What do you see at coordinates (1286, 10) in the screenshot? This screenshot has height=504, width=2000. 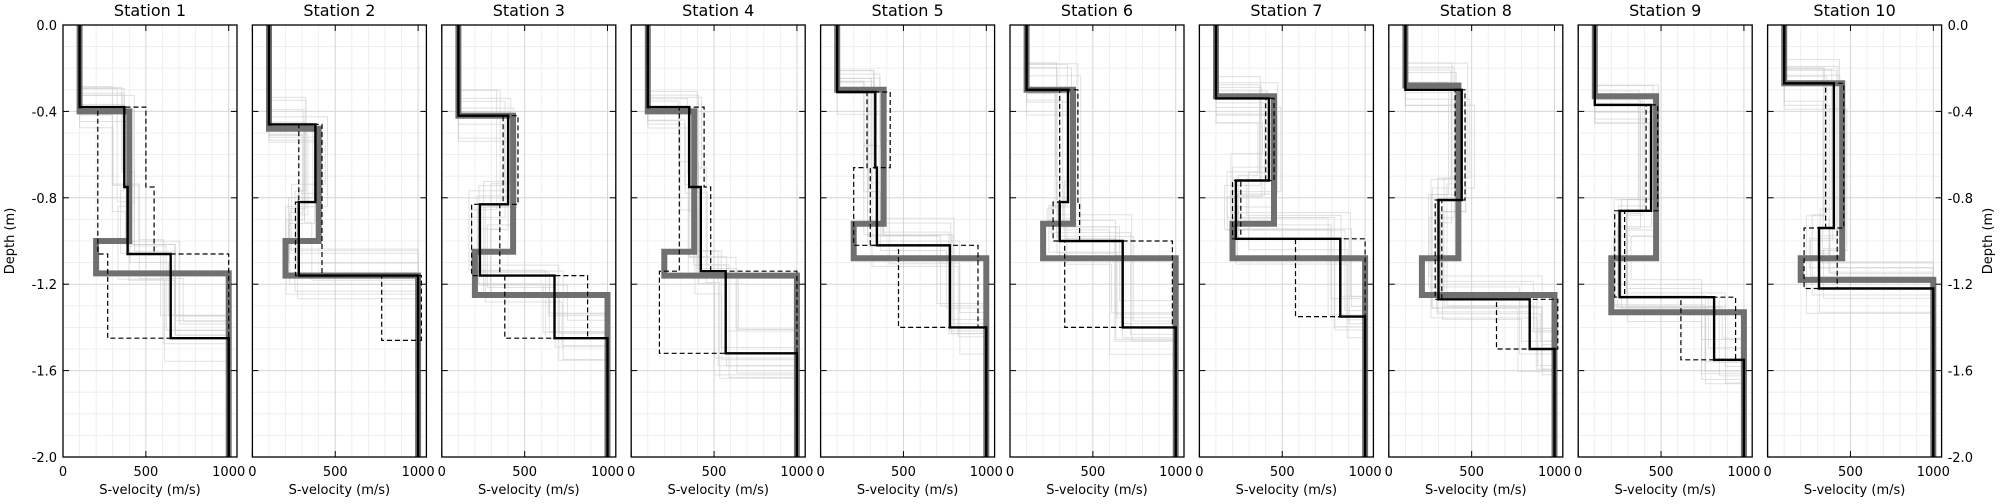 I see `panel-title: Station 7` at bounding box center [1286, 10].